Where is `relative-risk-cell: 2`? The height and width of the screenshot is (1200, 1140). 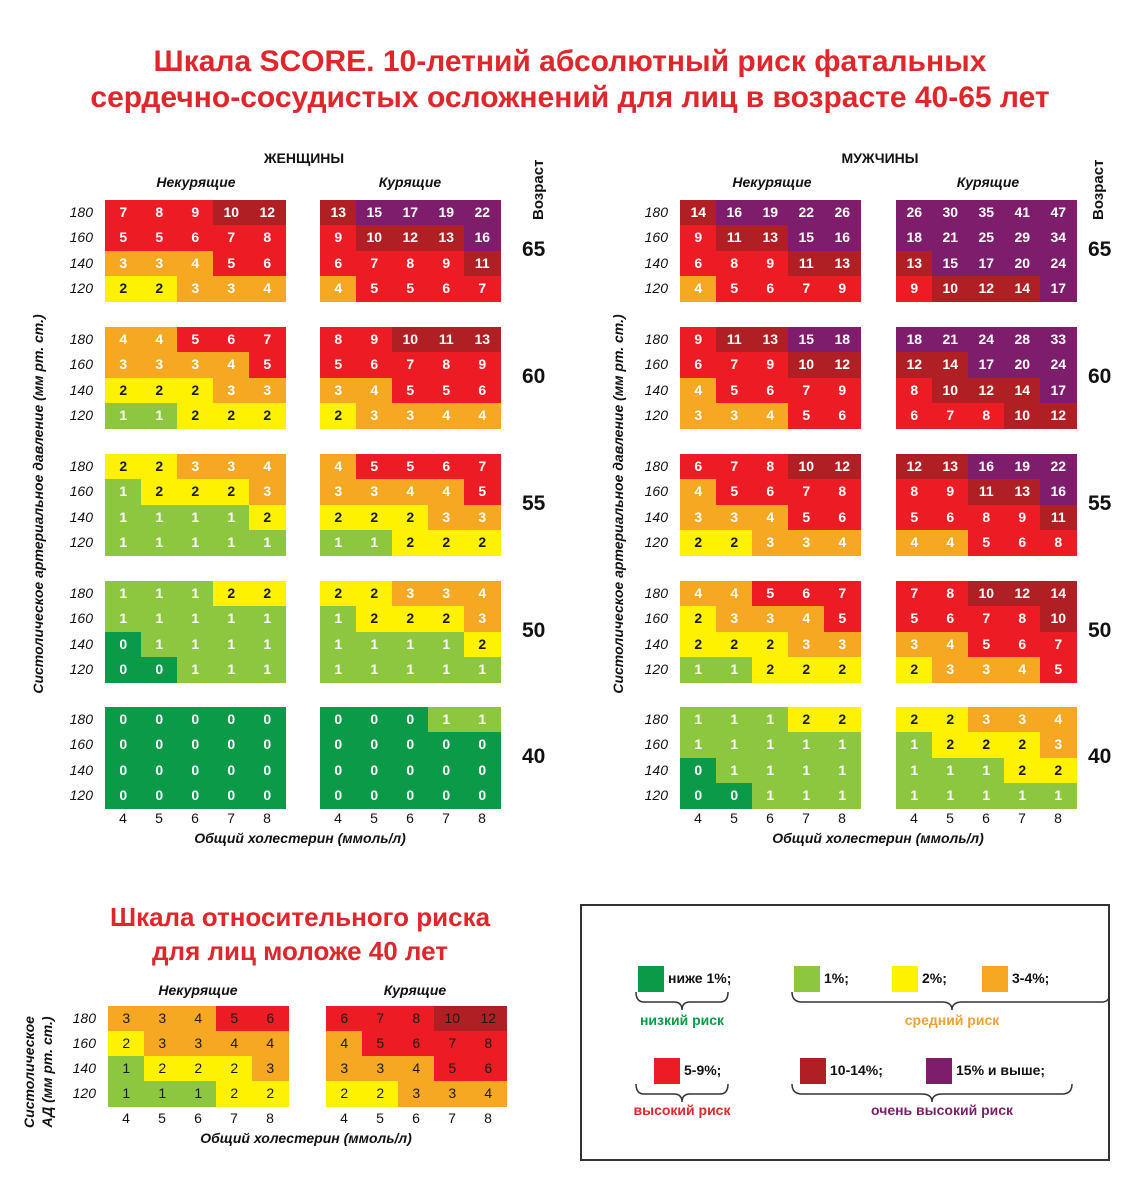 relative-risk-cell: 2 is located at coordinates (198, 1069).